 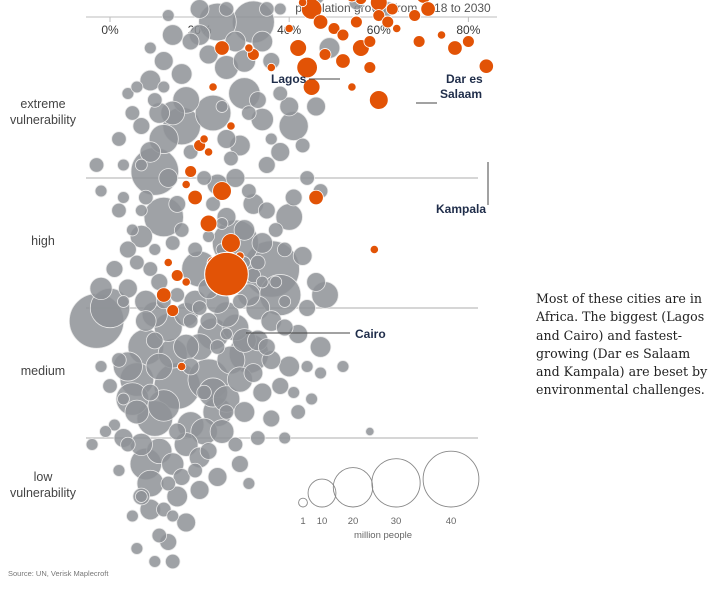 I want to click on size-legend: 1 10 20 30 40, so click(x=389, y=488).